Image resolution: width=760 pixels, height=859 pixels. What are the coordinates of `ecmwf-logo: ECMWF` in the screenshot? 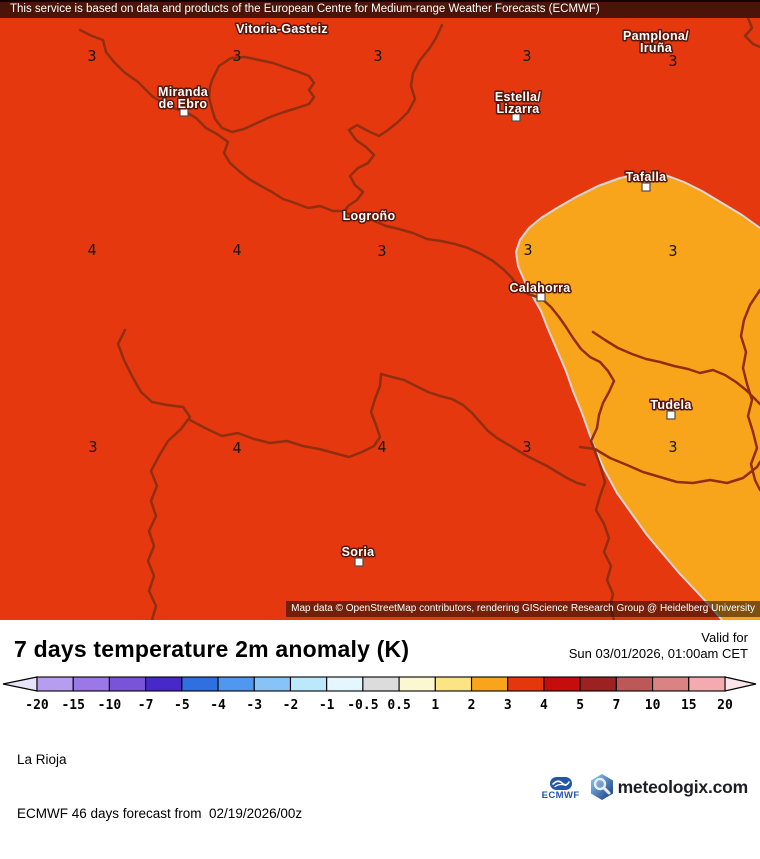 It's located at (561, 788).